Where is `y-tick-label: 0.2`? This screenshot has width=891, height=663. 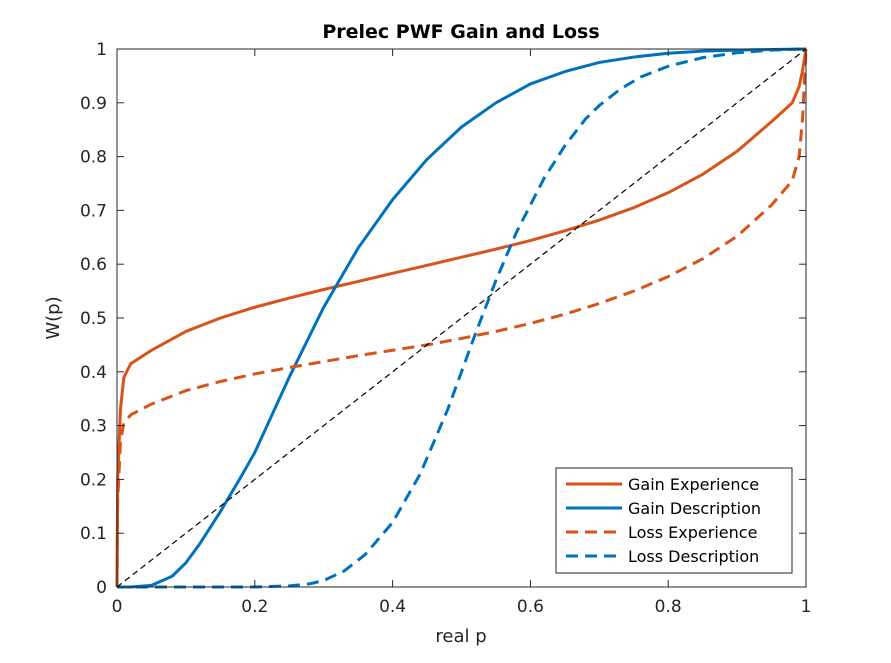 y-tick-label: 0.2 is located at coordinates (93, 480).